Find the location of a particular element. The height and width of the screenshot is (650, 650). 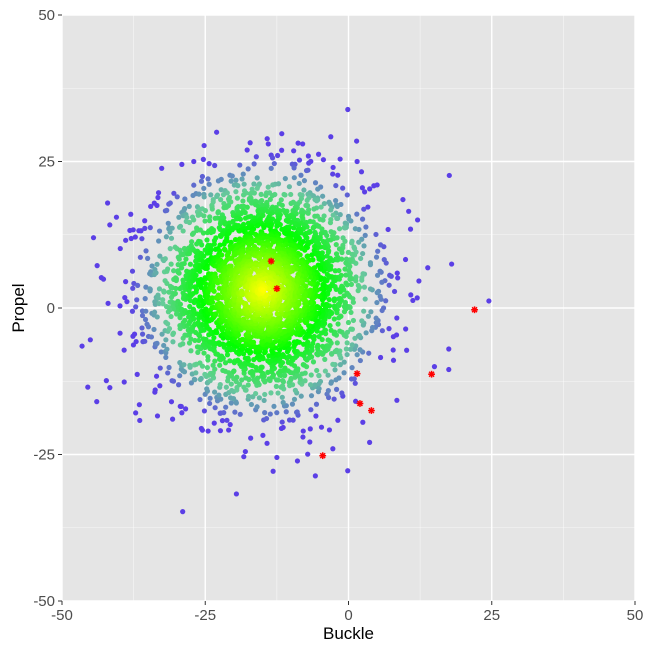

outlier-point is located at coordinates (452, 264).